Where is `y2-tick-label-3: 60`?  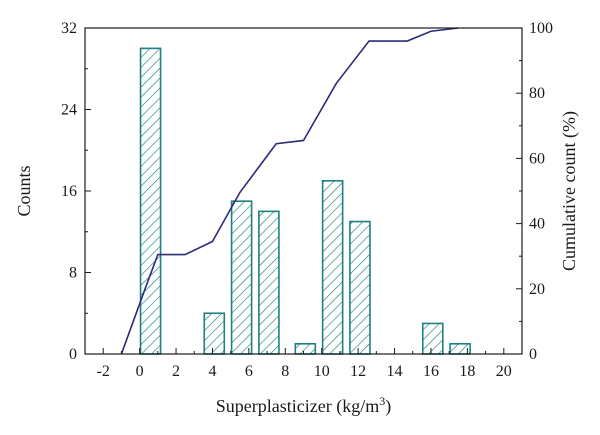 y2-tick-label-3: 60 is located at coordinates (537, 158).